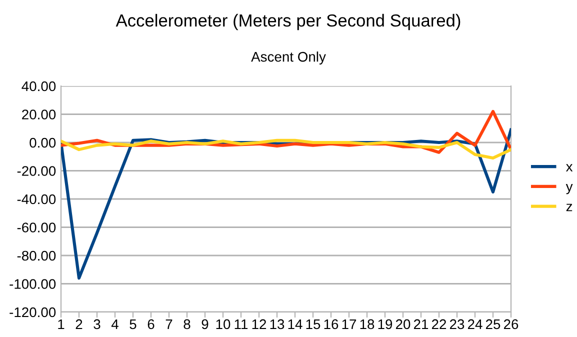  I want to click on x-tick-label: 18, so click(367, 324).